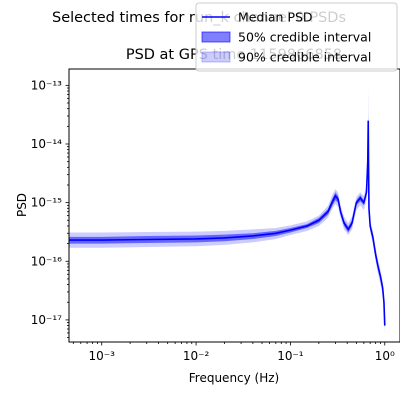 The image size is (400, 400). What do you see at coordinates (46, 144) in the screenshot?
I see `y-tick-label: 10⁻¹⁴` at bounding box center [46, 144].